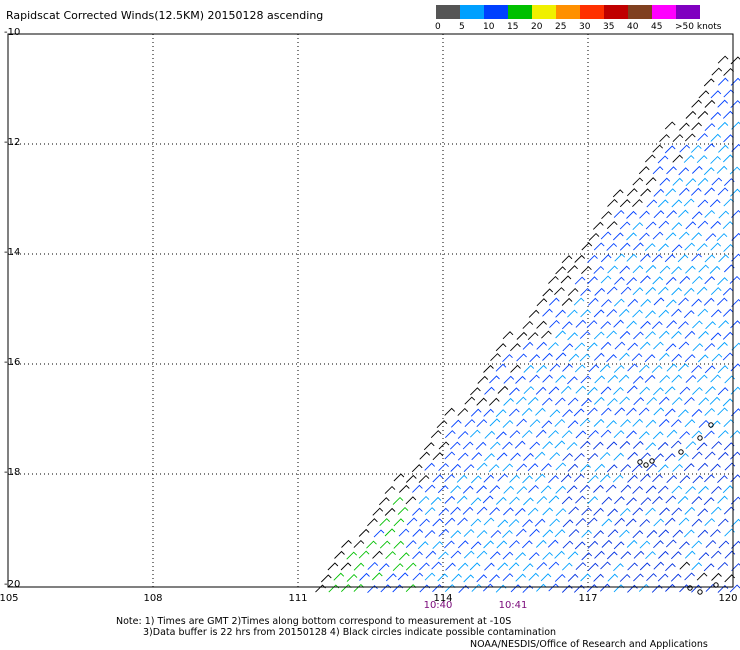 The image size is (740, 650). Describe the element at coordinates (513, 605) in the screenshot. I see `time-label: 10:41` at that location.